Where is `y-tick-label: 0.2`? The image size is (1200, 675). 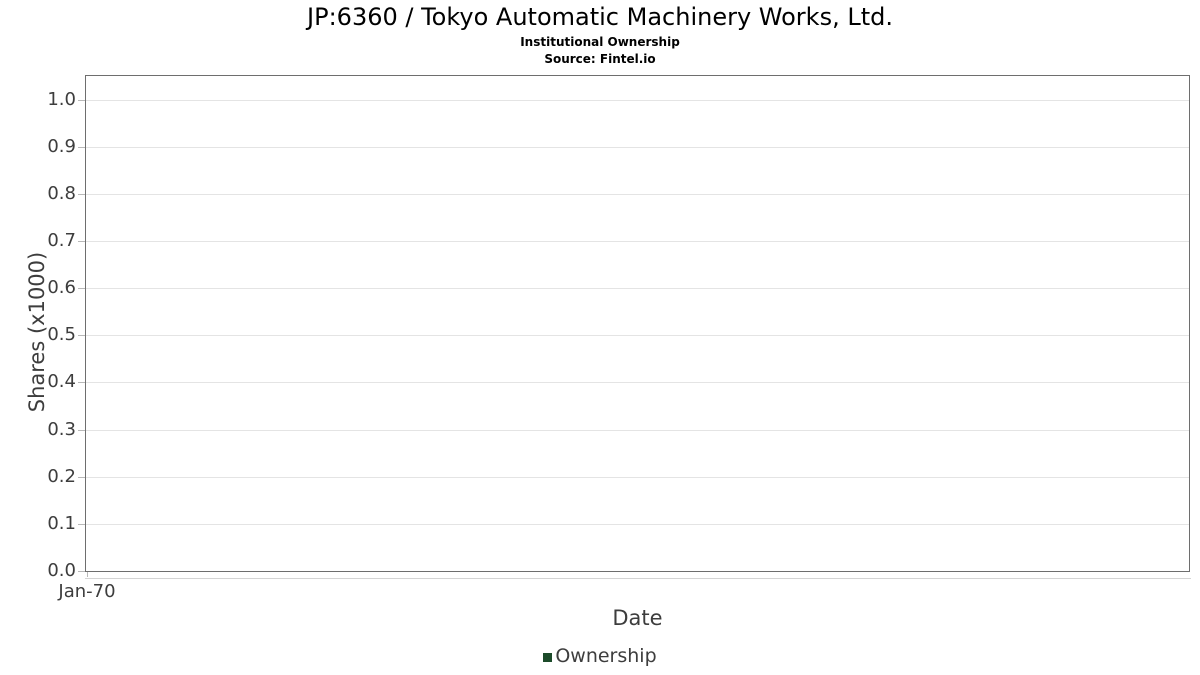 y-tick-label: 0.2 is located at coordinates (61, 476).